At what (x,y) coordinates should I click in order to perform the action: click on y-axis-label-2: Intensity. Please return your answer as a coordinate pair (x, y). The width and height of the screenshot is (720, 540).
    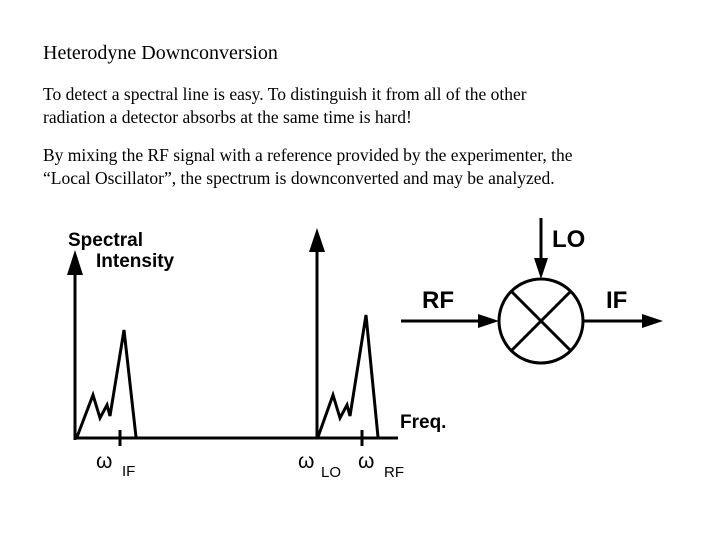
    Looking at the image, I should click on (135, 261).